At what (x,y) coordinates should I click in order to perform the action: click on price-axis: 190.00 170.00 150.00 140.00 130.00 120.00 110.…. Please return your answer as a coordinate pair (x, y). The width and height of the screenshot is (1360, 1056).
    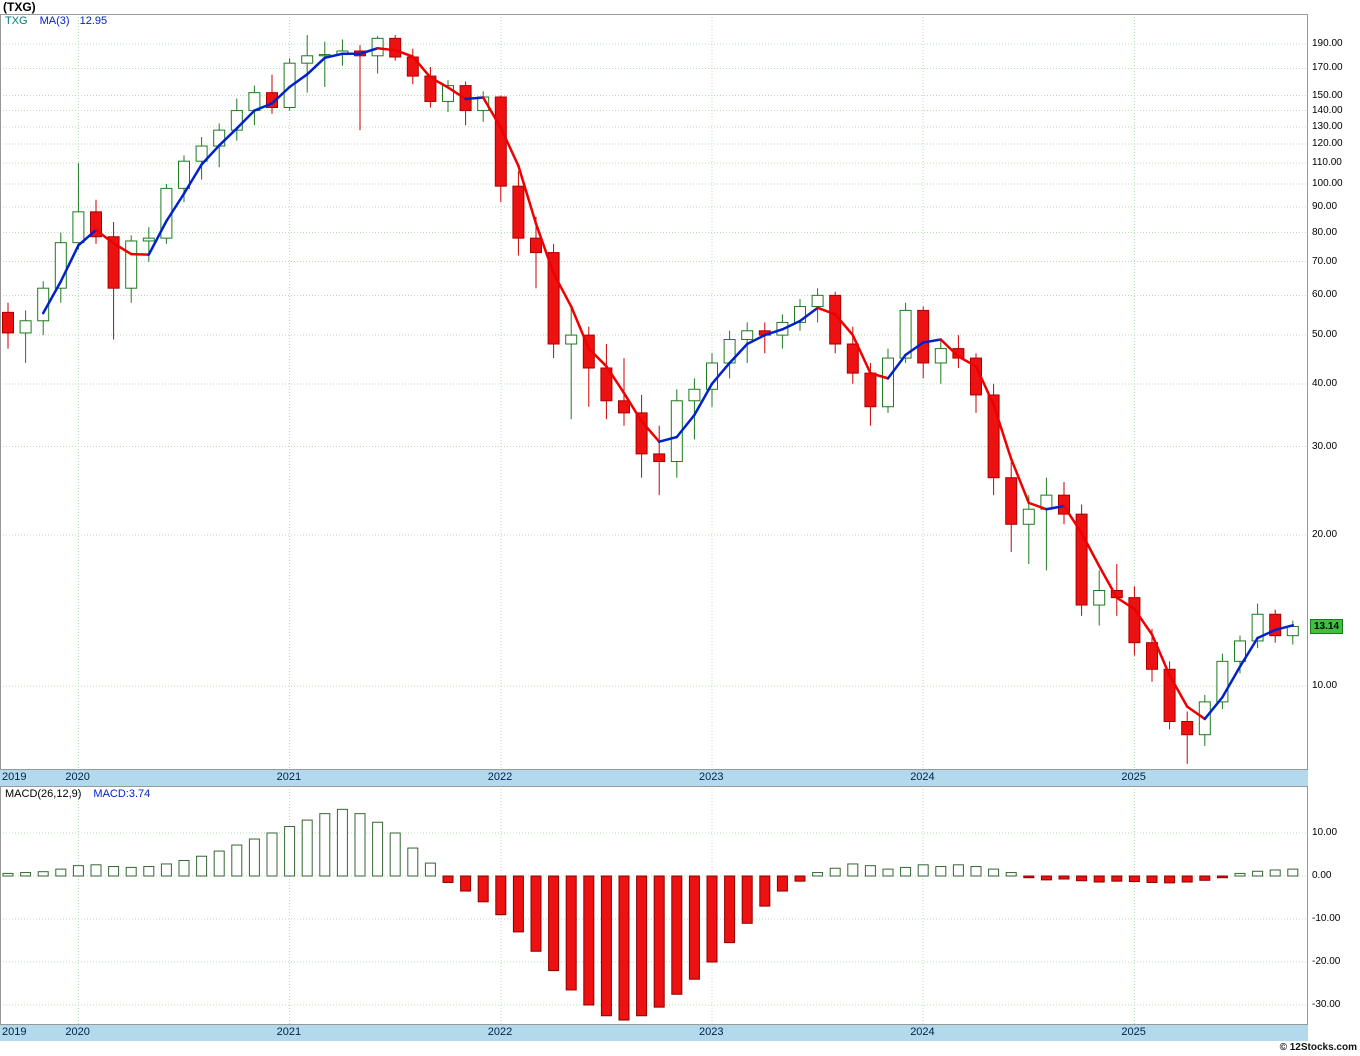
    Looking at the image, I should click on (1335, 528).